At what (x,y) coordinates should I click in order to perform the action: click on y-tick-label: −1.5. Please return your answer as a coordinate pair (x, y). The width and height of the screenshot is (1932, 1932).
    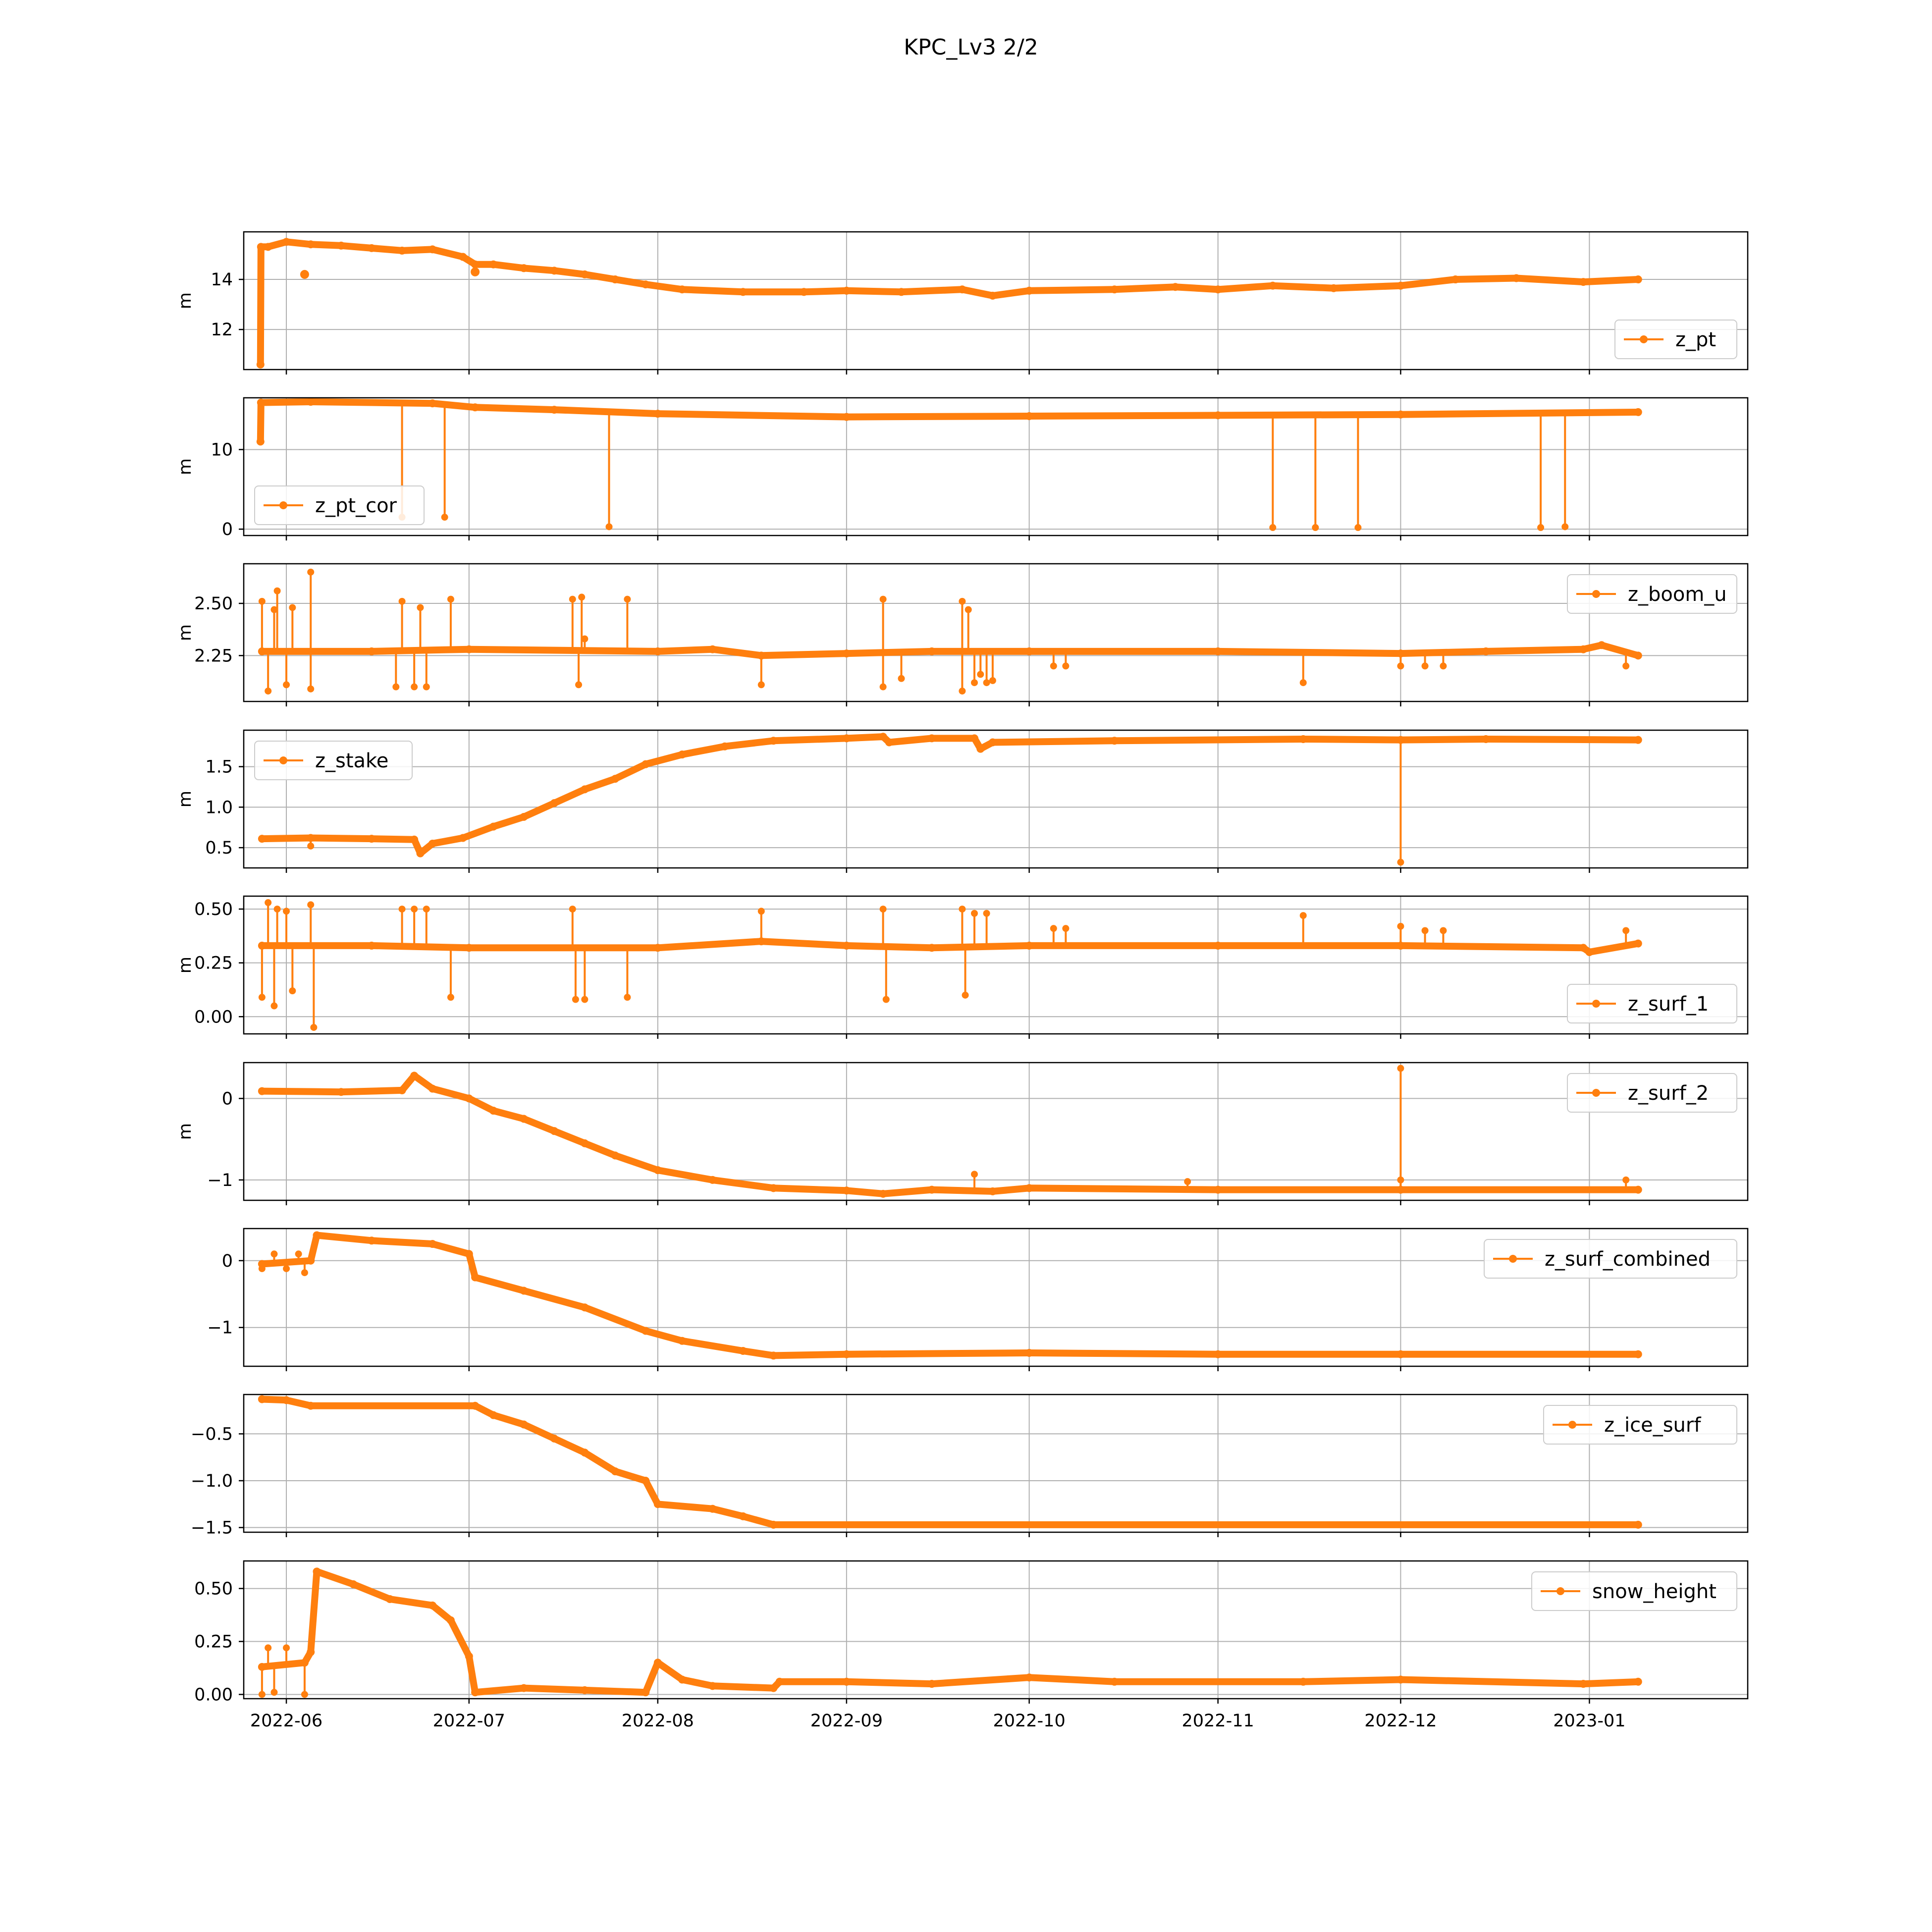
    Looking at the image, I should click on (212, 1528).